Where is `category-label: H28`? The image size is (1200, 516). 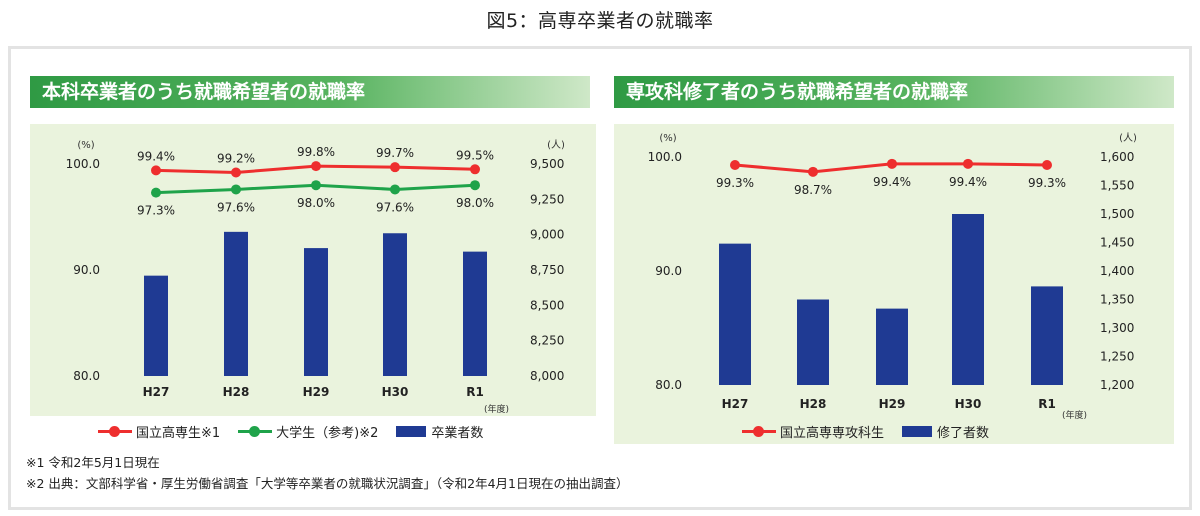
category-label: H28 is located at coordinates (813, 404).